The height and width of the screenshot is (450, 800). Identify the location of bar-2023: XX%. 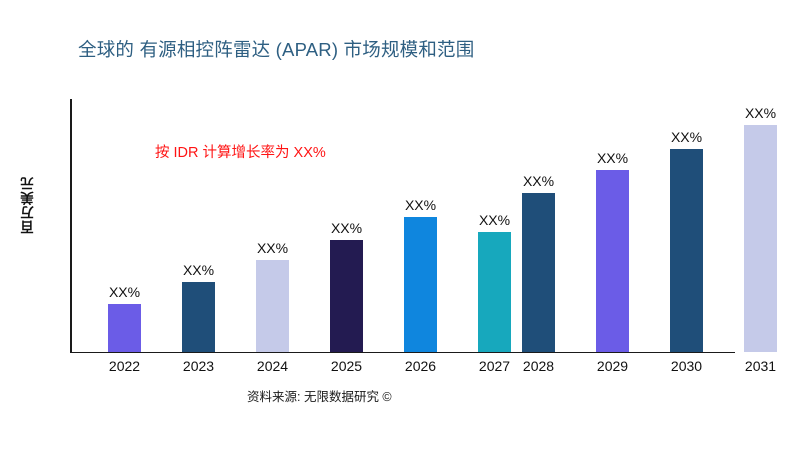
(198, 304).